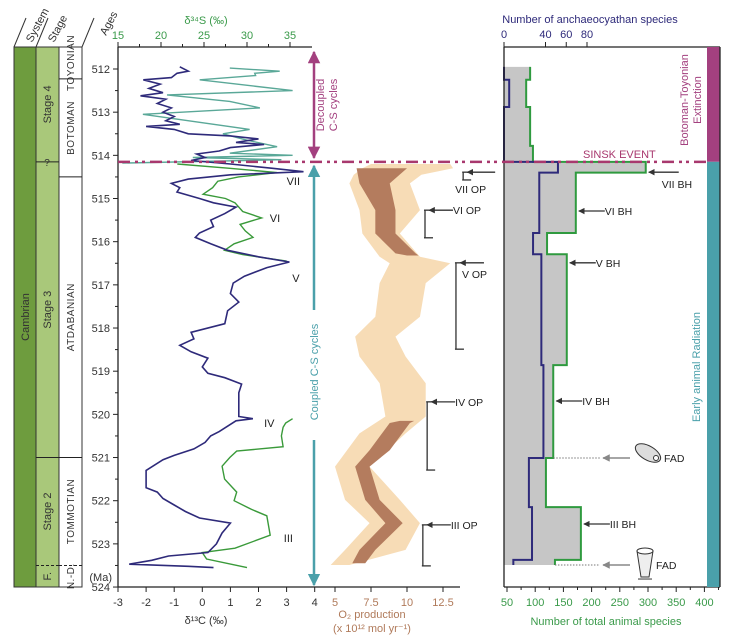 This screenshot has width=731, height=641. Describe the element at coordinates (174, 603) in the screenshot. I see `d13c-tick-label: -1` at that location.